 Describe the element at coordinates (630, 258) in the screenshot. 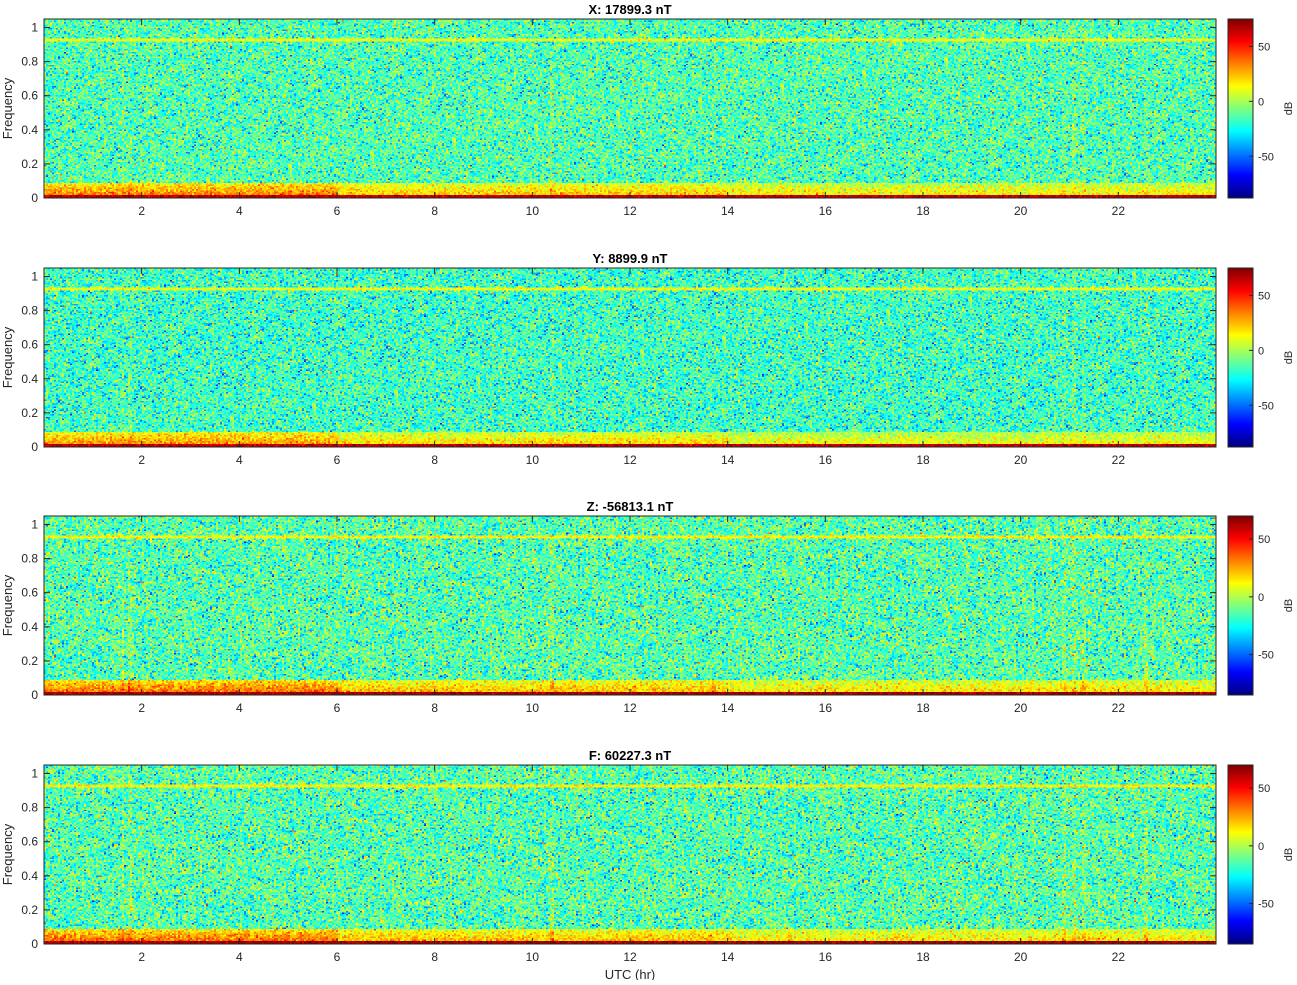

I see `panel-title: Y: 8899.9 nT` at that location.